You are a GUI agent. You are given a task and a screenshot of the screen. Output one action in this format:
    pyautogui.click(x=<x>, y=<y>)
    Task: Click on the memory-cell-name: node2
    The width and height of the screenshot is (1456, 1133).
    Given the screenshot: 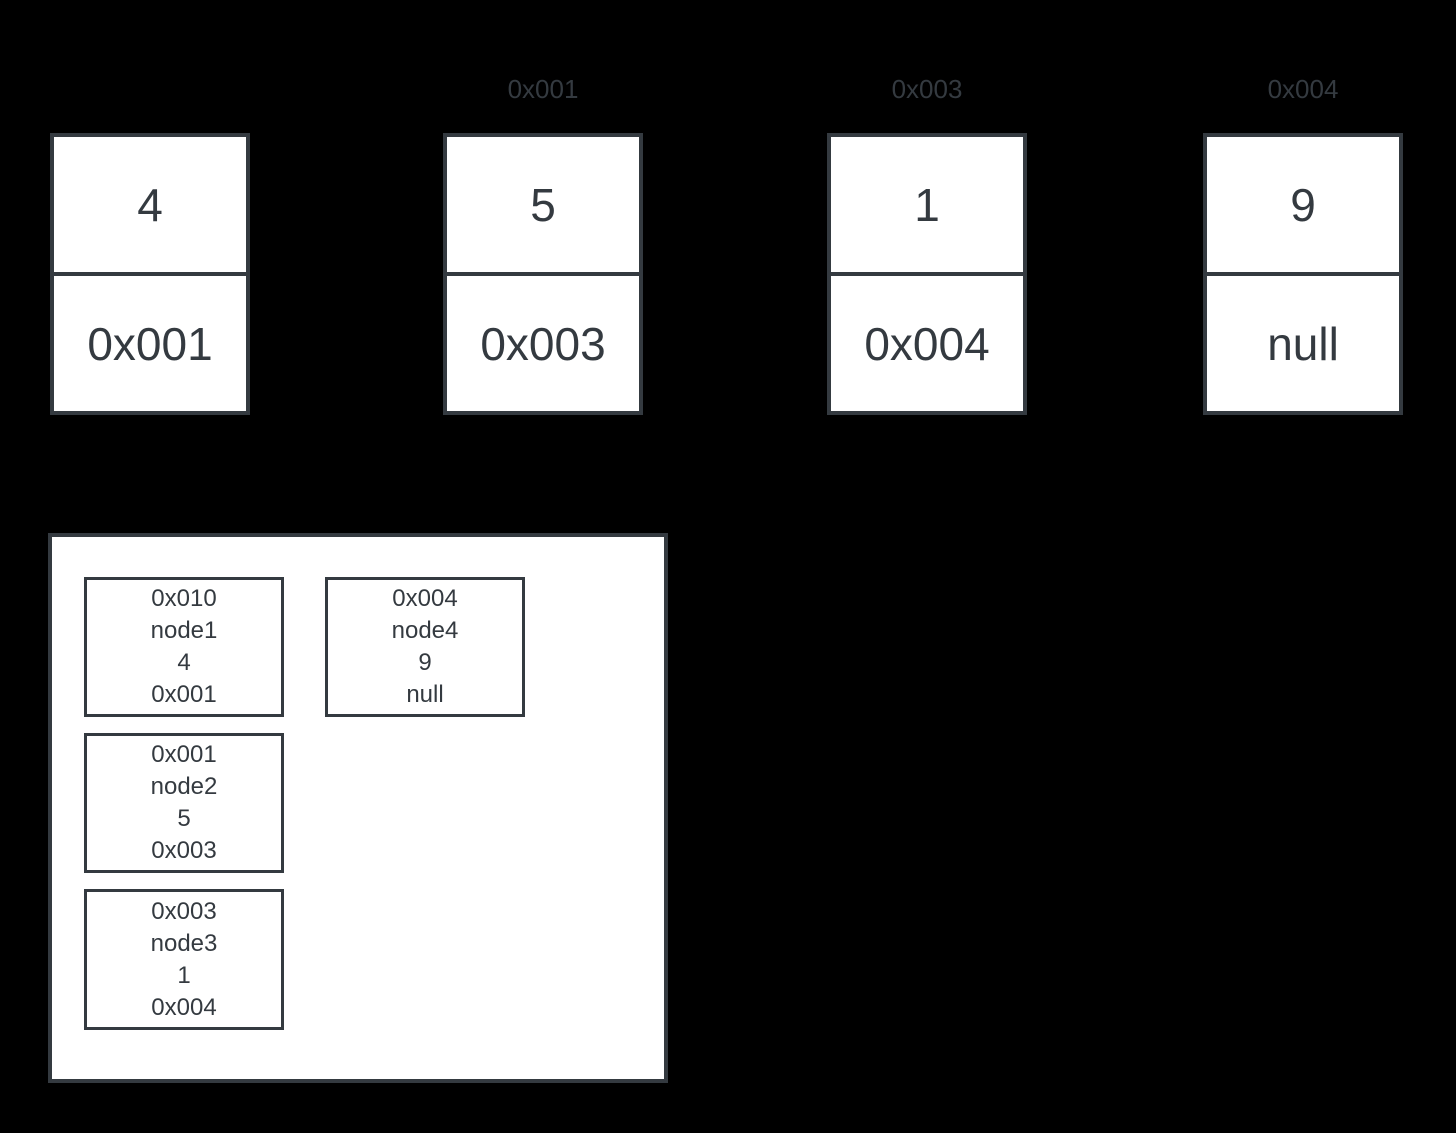 What is the action you would take?
    pyautogui.click(x=184, y=786)
    